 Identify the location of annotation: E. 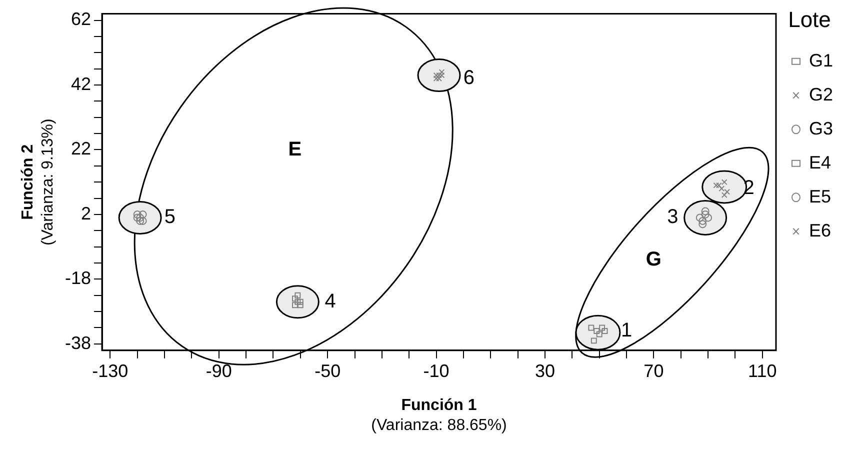
(295, 149).